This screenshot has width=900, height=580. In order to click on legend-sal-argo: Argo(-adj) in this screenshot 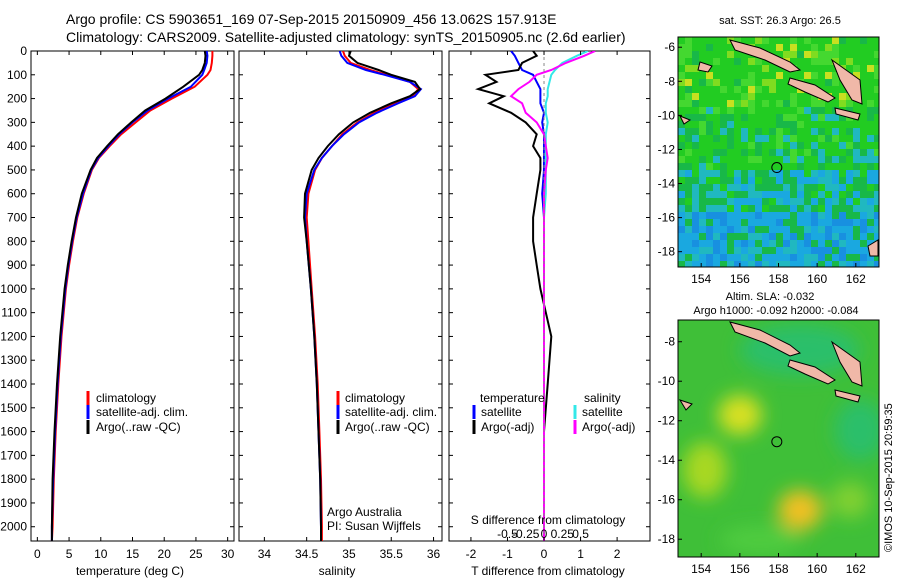, I will do `click(608, 427)`.